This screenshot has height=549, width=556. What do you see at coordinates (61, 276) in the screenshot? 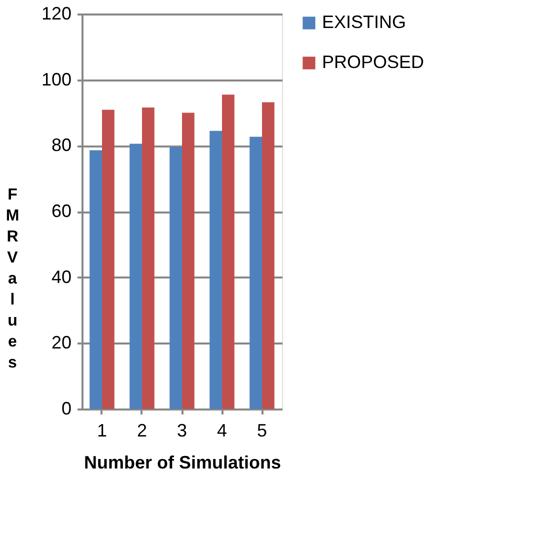
I see `y-tick-label: 40` at bounding box center [61, 276].